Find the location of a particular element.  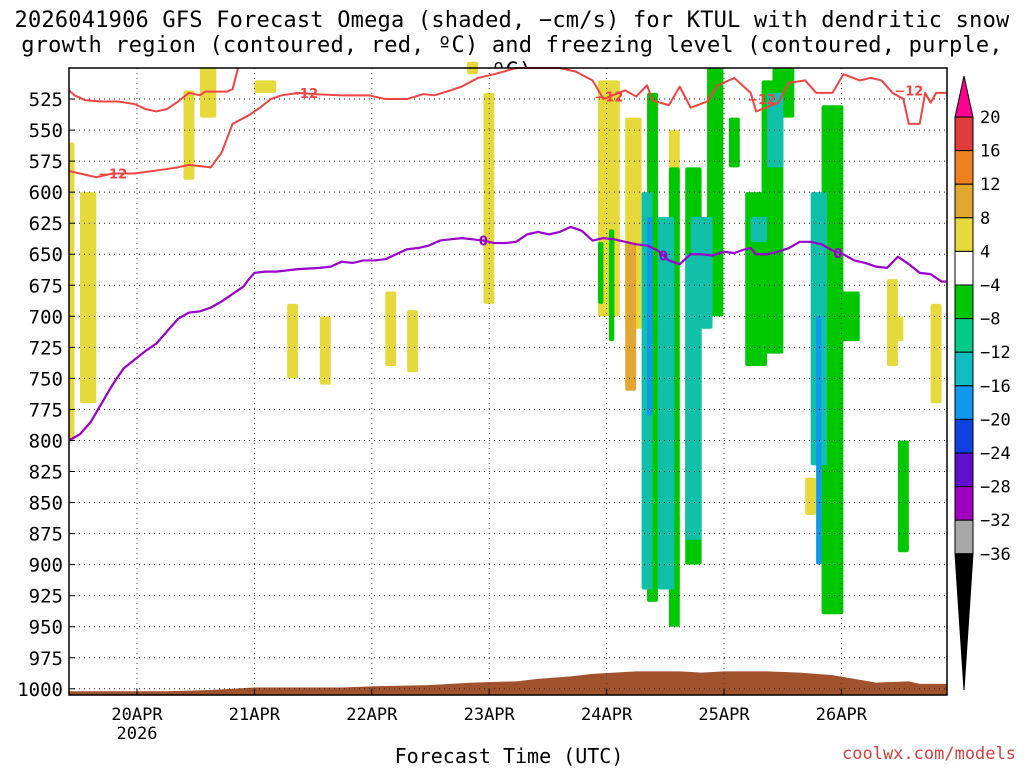

colorbar-label: −20 is located at coordinates (995, 420).